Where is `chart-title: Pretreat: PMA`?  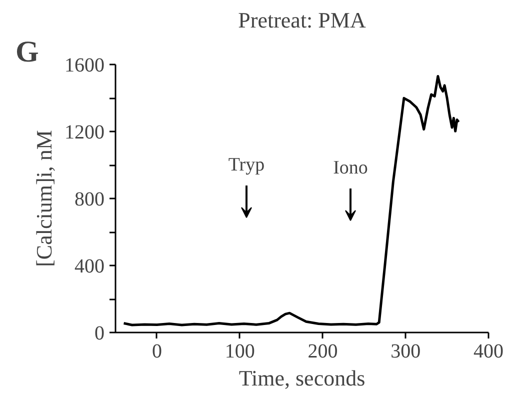
chart-title: Pretreat: PMA is located at coordinates (302, 20).